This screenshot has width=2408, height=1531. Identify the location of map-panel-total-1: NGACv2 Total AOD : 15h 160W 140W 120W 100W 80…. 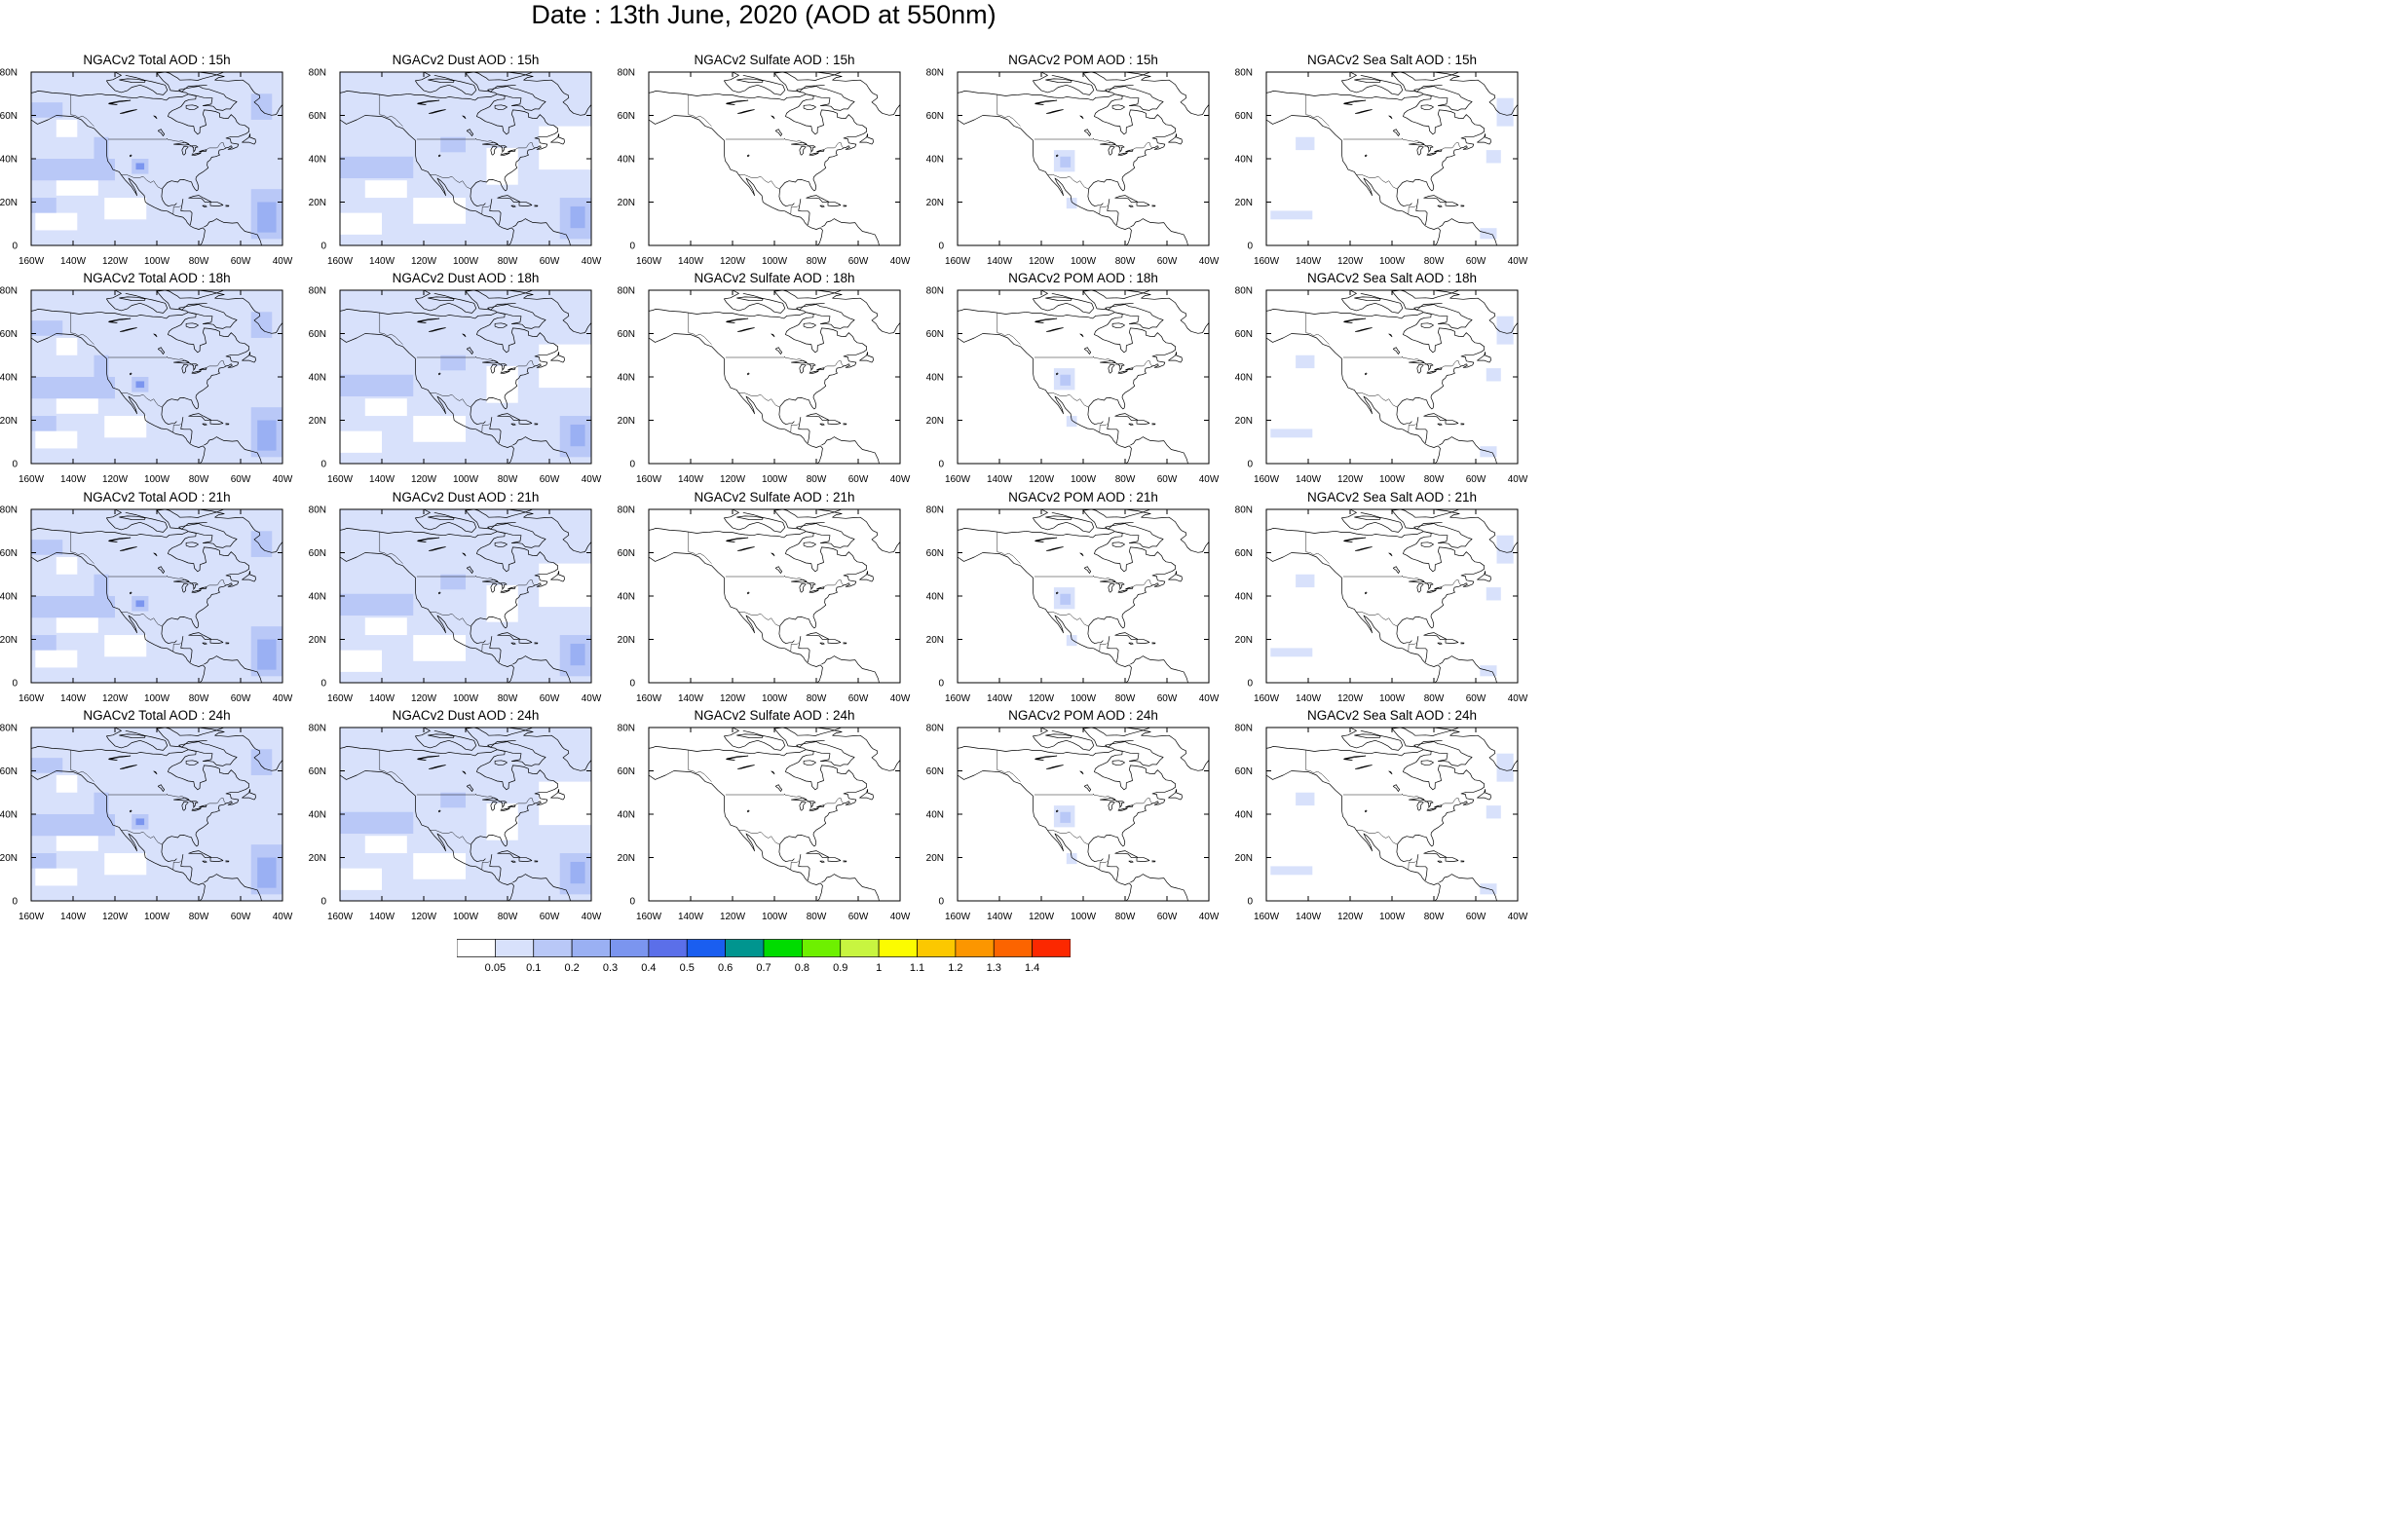
(151, 163).